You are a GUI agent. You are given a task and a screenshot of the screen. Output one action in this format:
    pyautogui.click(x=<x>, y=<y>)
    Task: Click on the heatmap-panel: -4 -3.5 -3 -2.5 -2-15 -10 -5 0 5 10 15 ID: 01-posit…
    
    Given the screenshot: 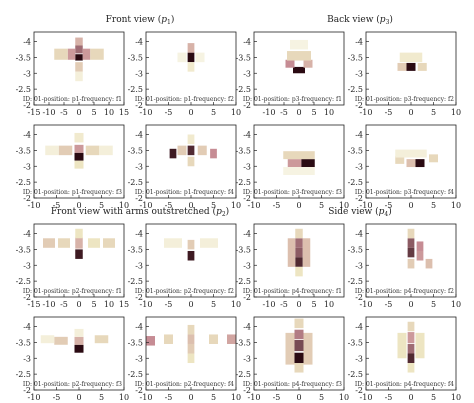 What is the action you would take?
    pyautogui.click(x=72, y=74)
    